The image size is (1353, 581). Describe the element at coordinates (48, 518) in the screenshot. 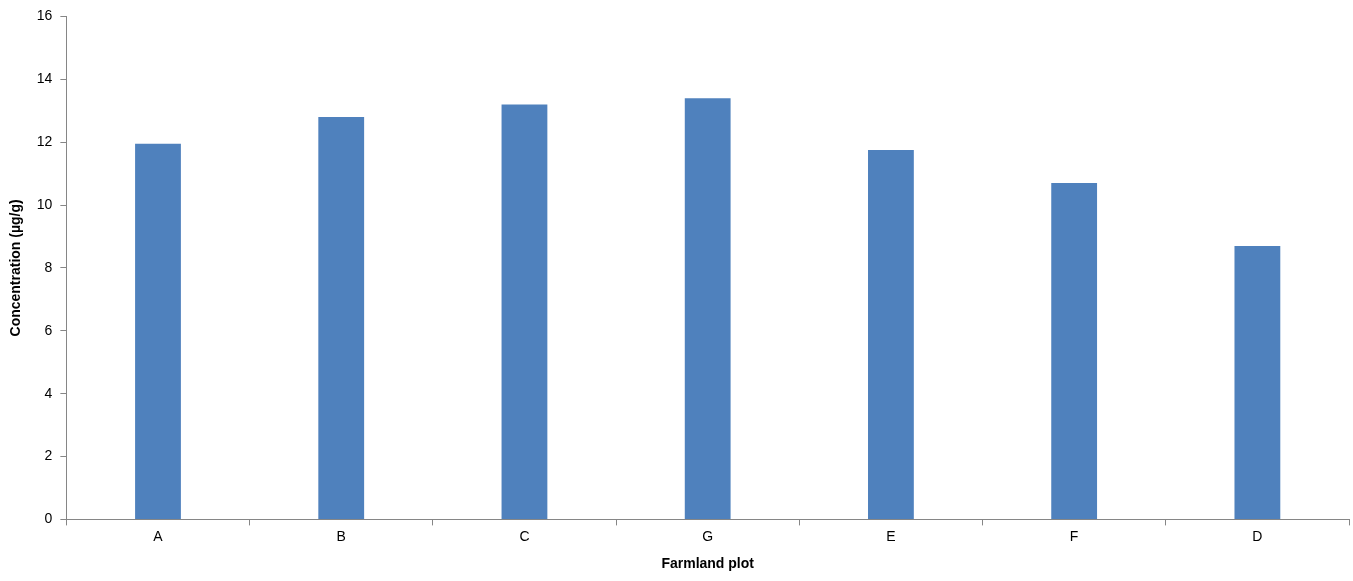

I see `y-tick-label: 0` at that location.